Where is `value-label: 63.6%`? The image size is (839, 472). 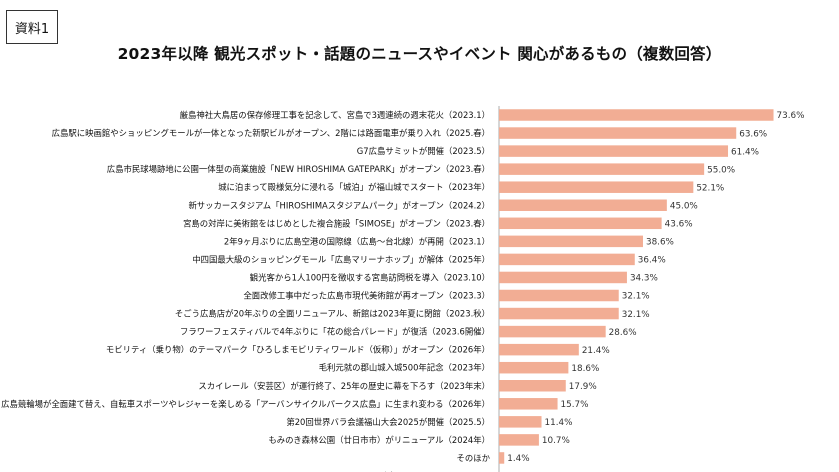 value-label: 63.6% is located at coordinates (753, 134).